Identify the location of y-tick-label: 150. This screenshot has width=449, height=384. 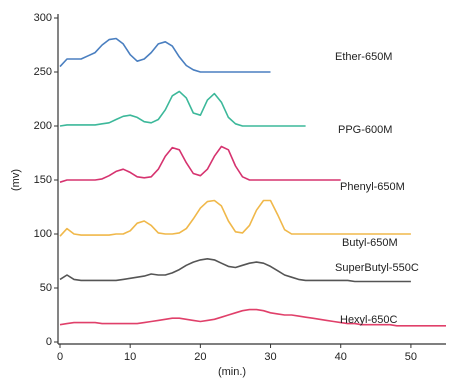
(43, 180).